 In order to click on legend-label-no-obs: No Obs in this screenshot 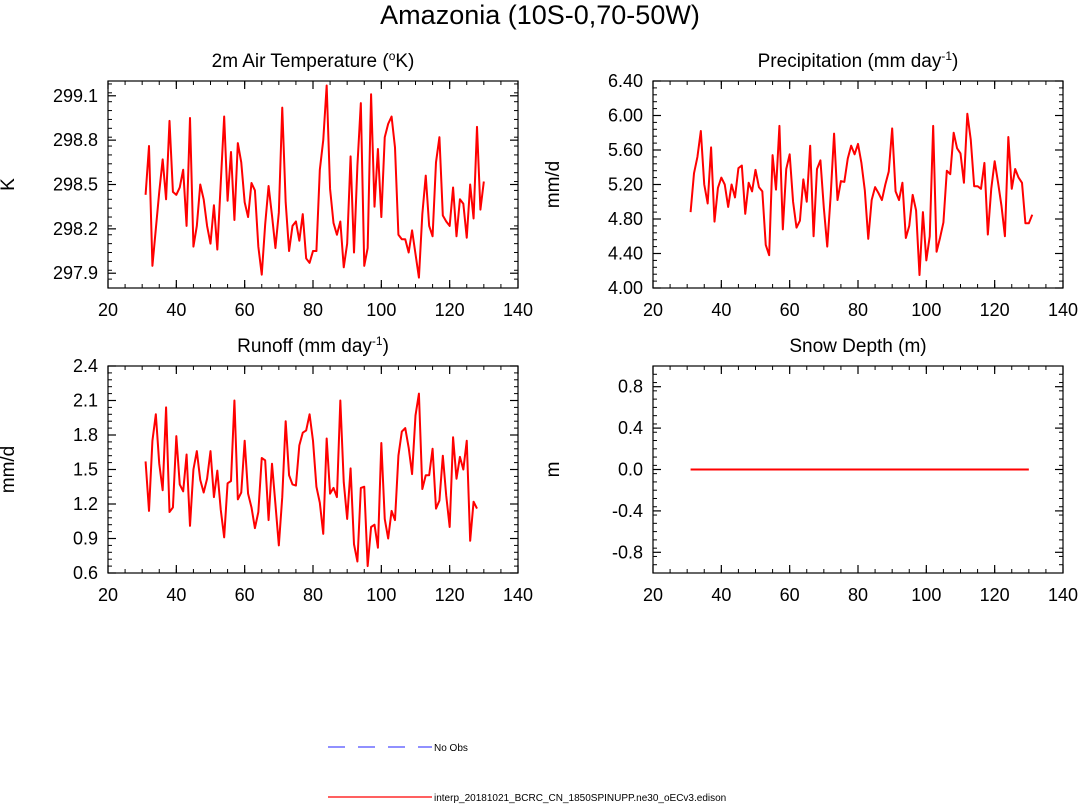, I will do `click(451, 748)`.